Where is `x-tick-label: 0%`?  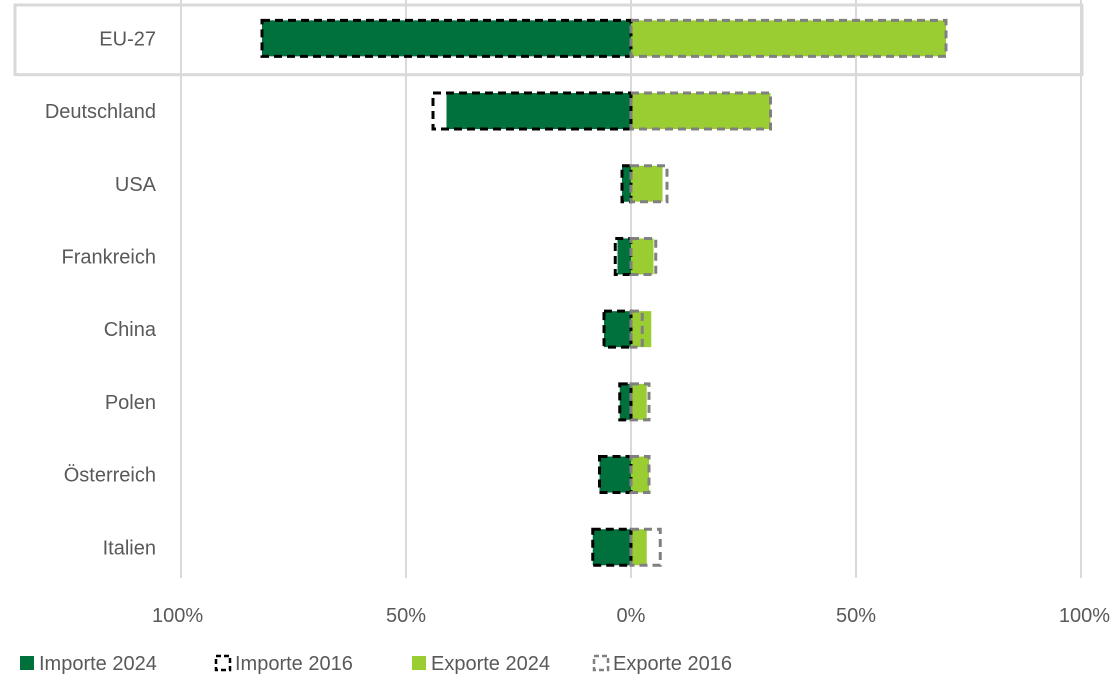 x-tick-label: 0% is located at coordinates (631, 616).